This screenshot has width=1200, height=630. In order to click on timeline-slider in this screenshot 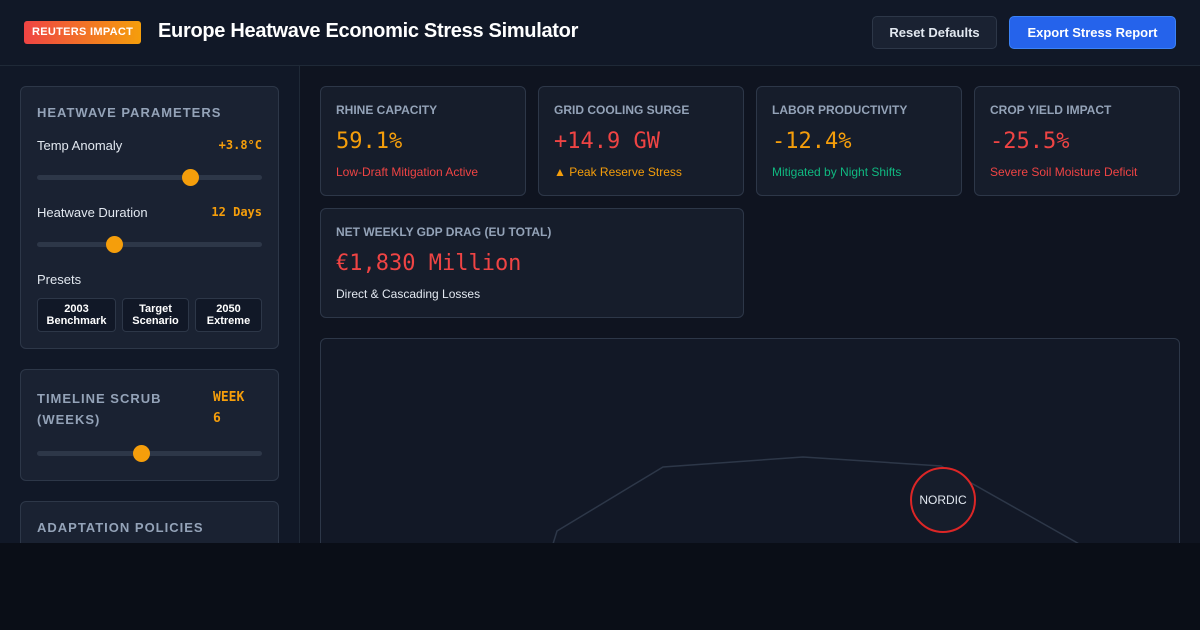, I will do `click(149, 453)`.